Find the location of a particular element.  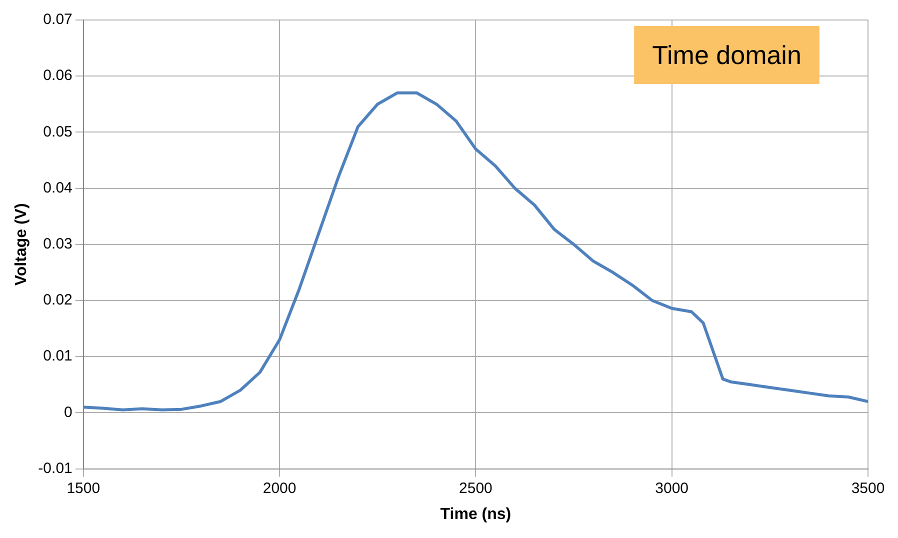

y-tick-label: 0.01 is located at coordinates (57, 356).